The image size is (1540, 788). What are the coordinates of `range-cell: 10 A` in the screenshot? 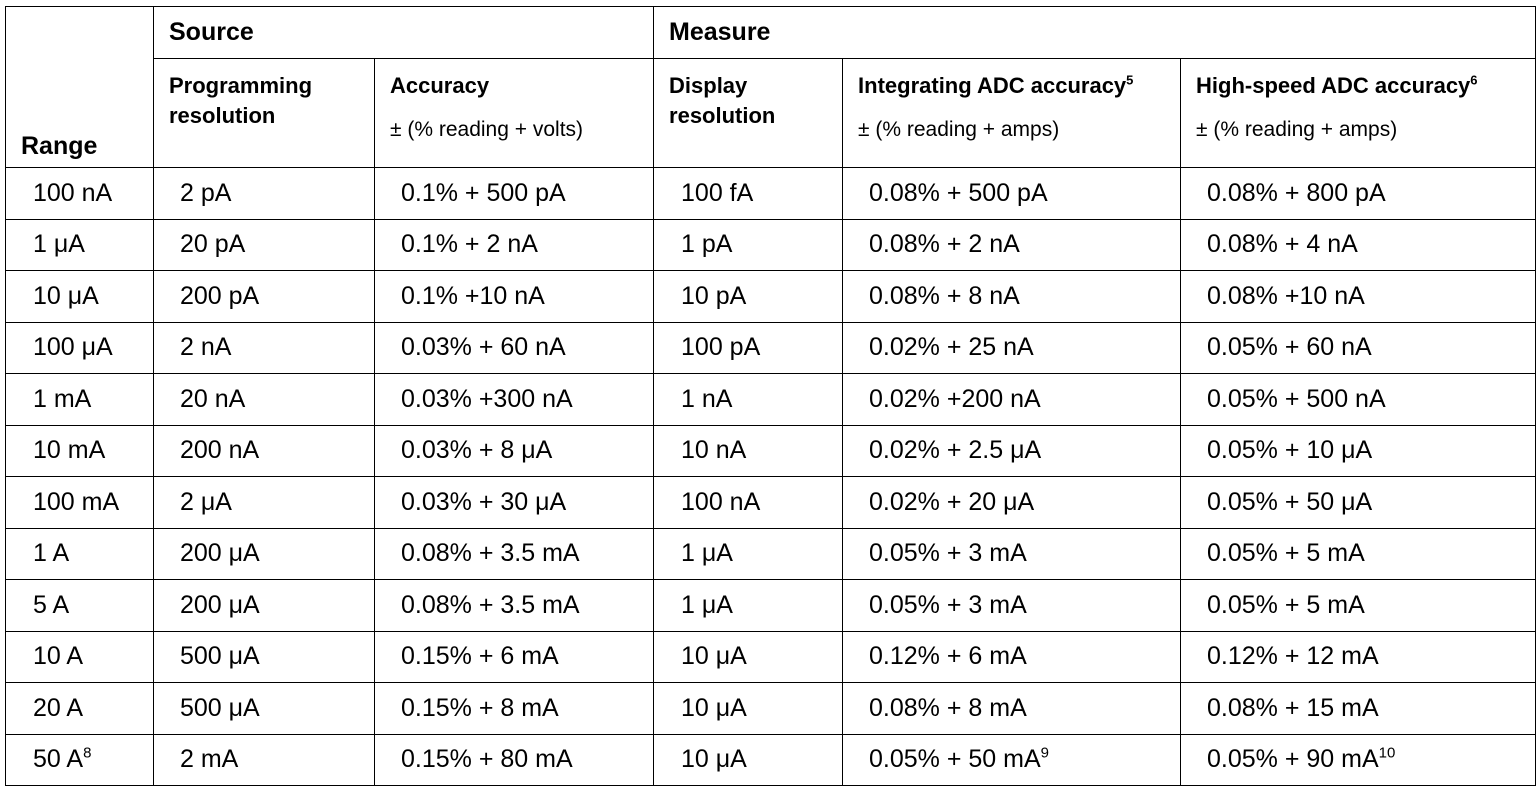 It's located at (79, 656).